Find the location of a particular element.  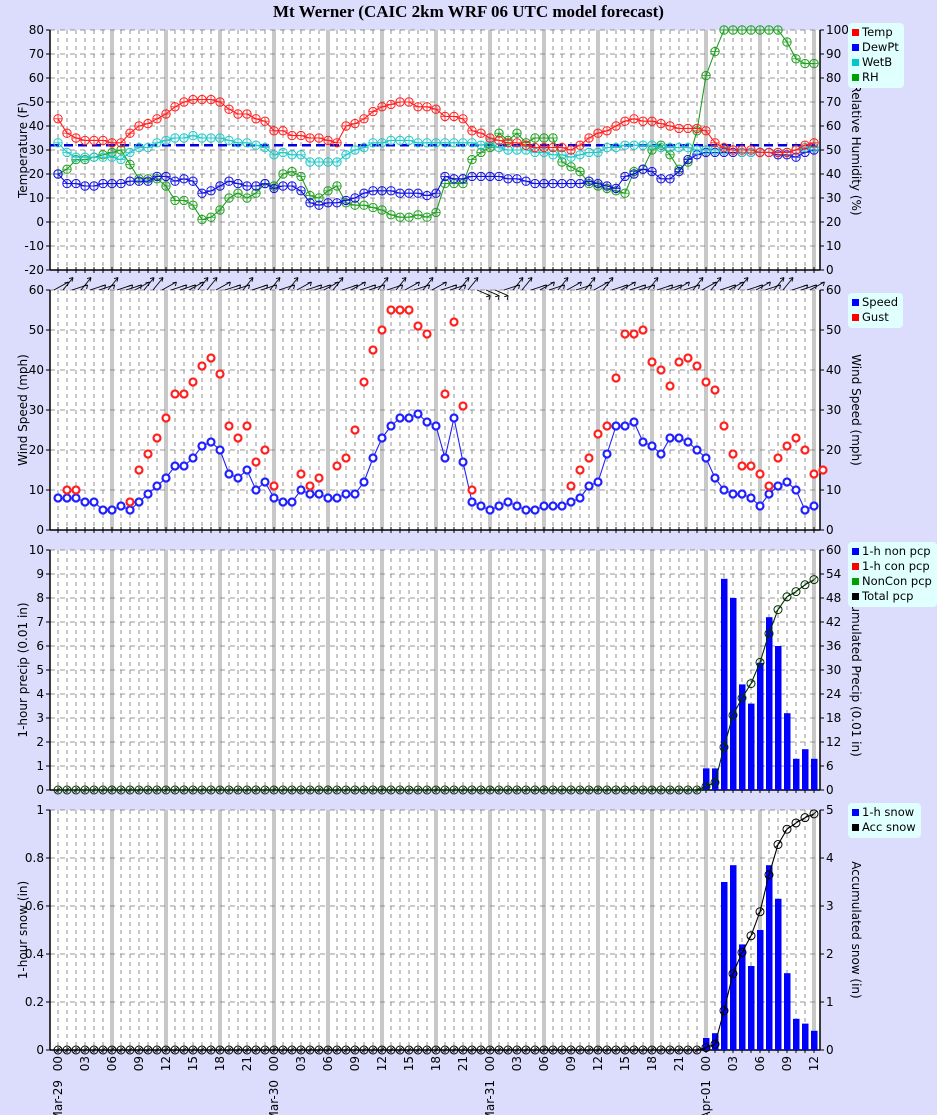

legend-item: Speed is located at coordinates (875, 302).